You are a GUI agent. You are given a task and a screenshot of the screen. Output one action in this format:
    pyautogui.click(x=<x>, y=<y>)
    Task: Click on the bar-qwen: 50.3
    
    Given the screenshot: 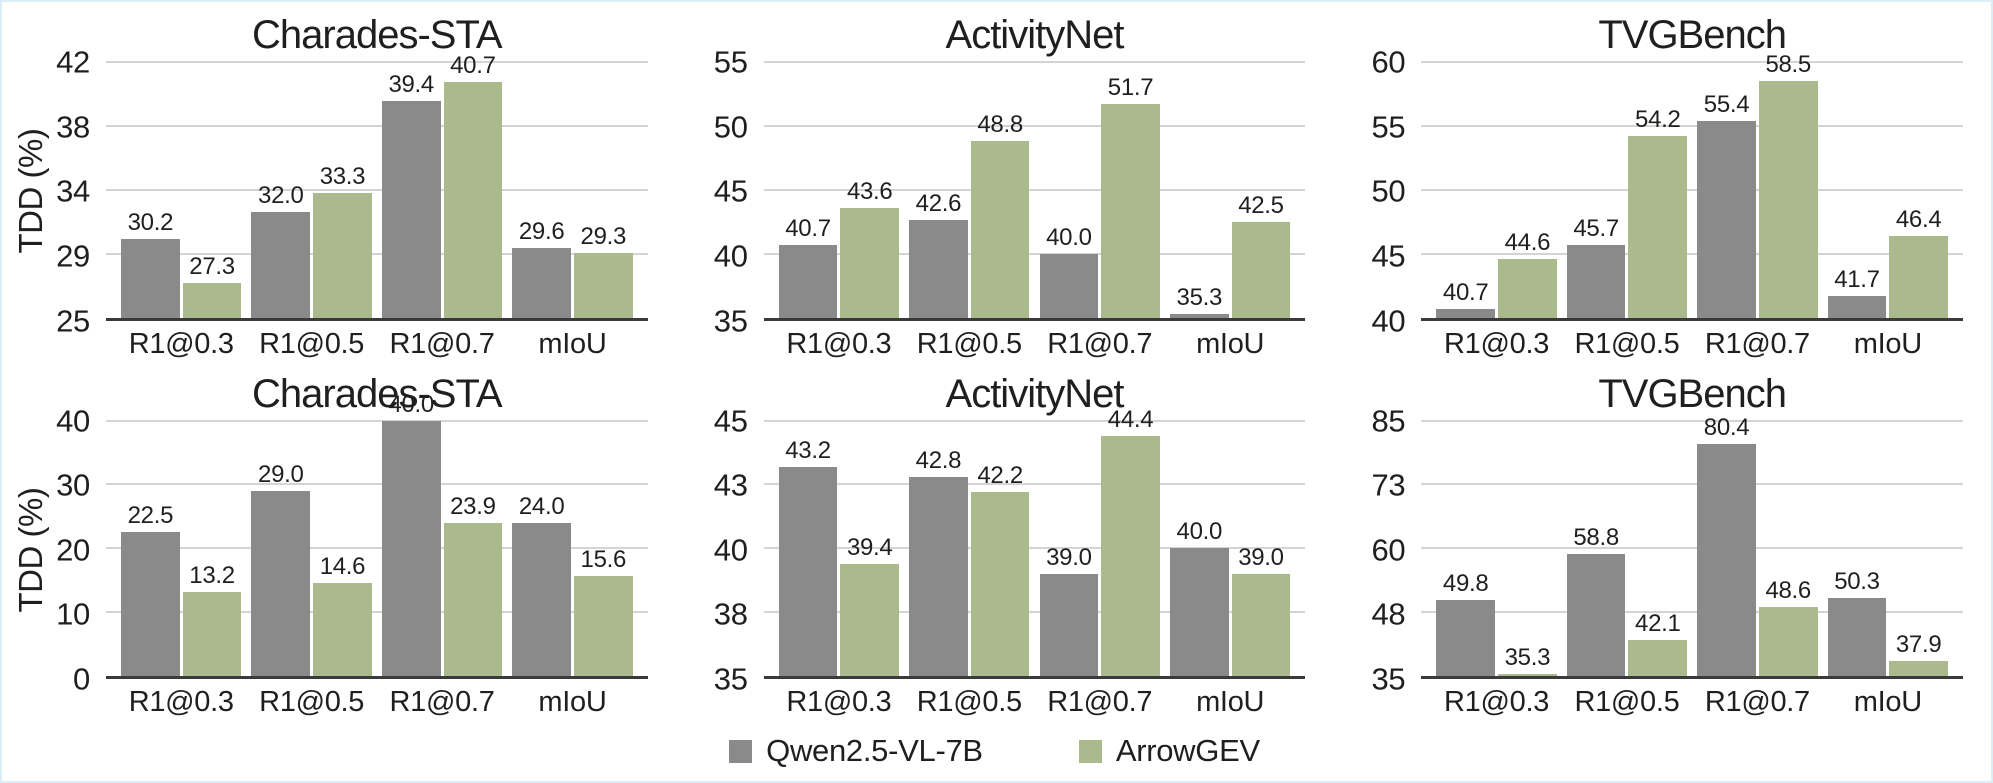 What is the action you would take?
    pyautogui.click(x=1857, y=622)
    